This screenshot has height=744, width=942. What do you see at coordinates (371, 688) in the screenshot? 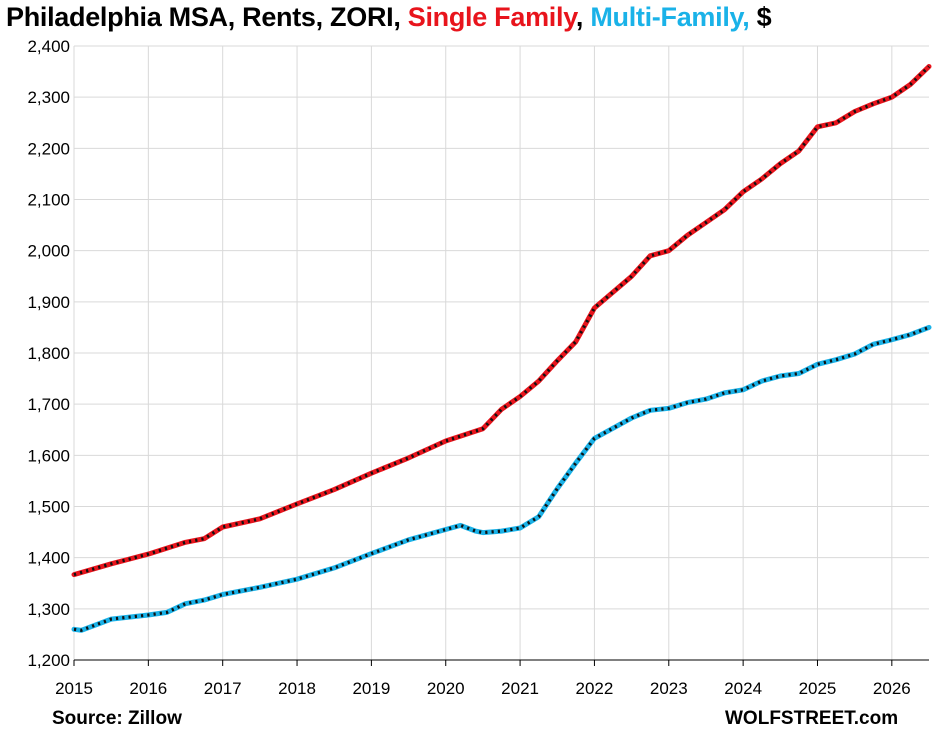
I see `x-tick-label: 2019` at bounding box center [371, 688].